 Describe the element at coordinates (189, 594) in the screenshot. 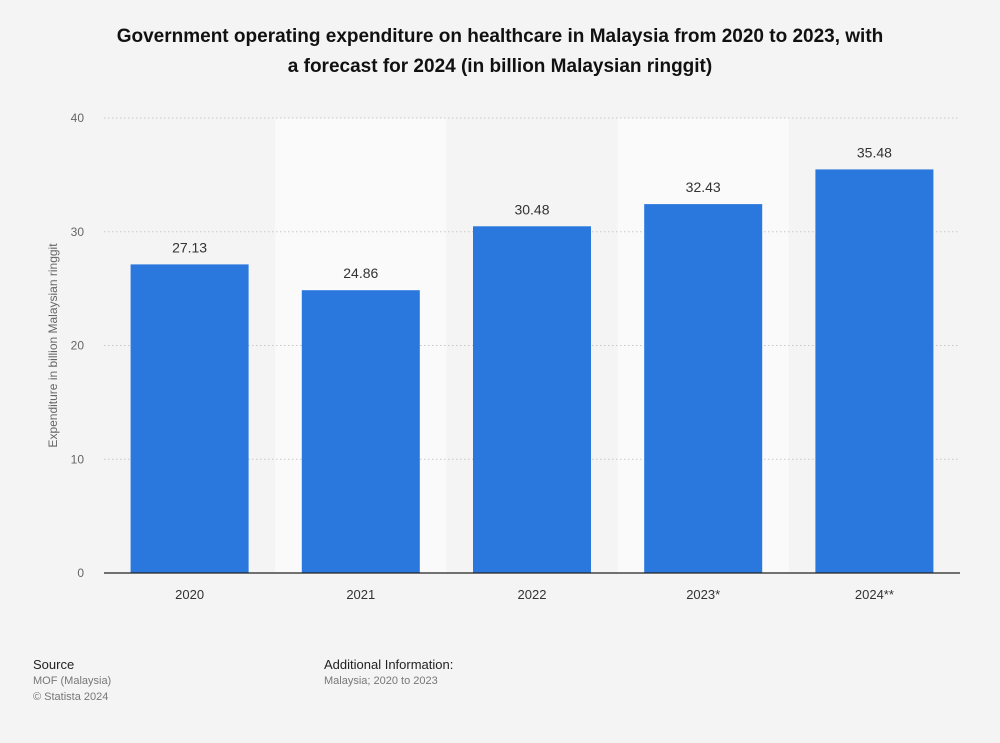

I see `x-category-label: 2020` at that location.